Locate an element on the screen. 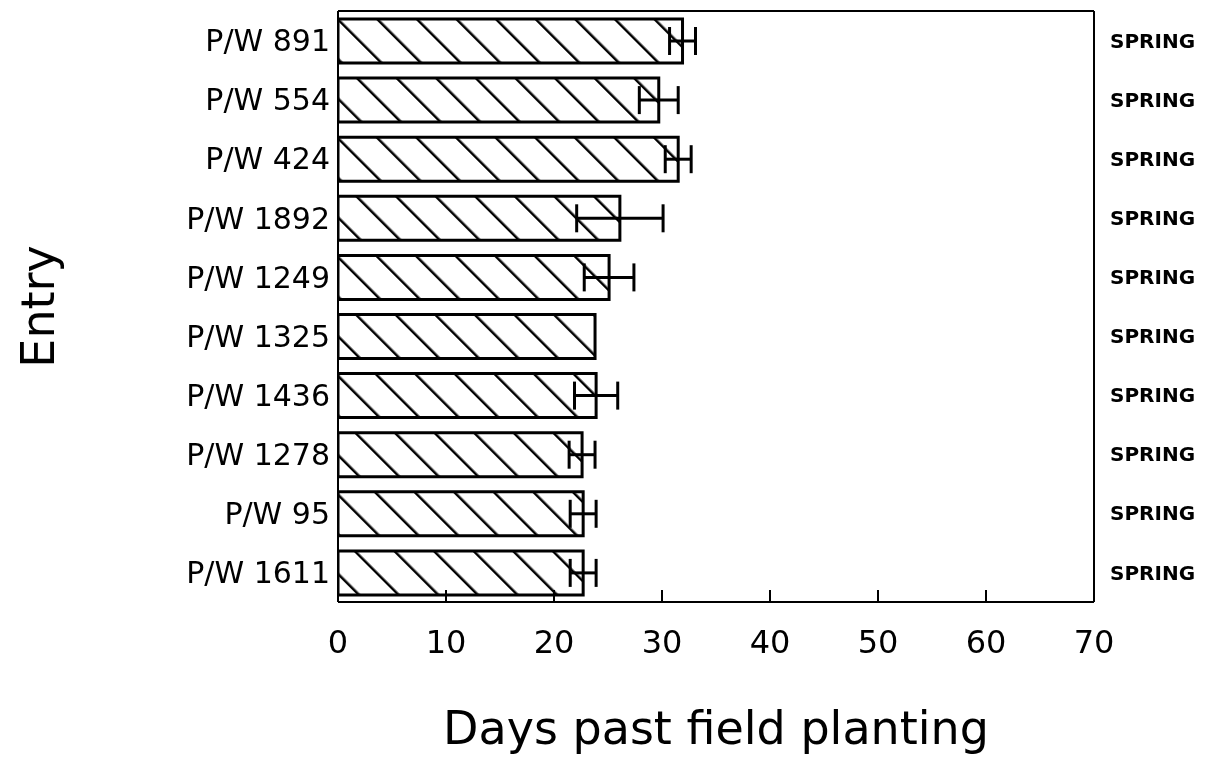 This screenshot has width=1228, height=770. x-tick-label: 50 is located at coordinates (878, 641).